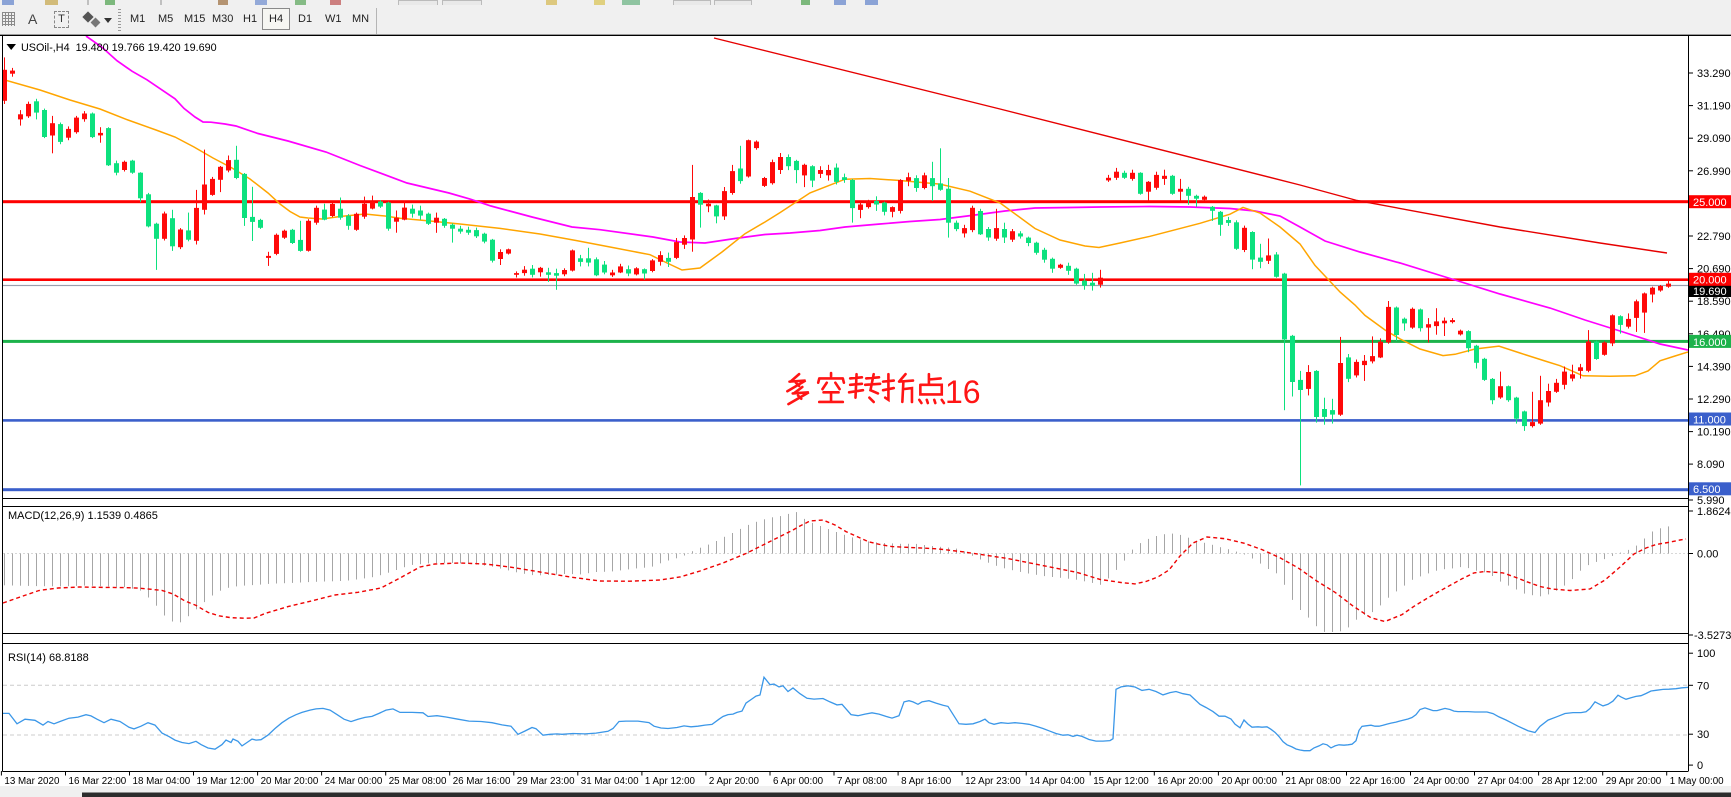 The width and height of the screenshot is (1731, 797). Describe the element at coordinates (1442, 781) in the screenshot. I see `svg-text: 24 Apr 00:00` at that location.